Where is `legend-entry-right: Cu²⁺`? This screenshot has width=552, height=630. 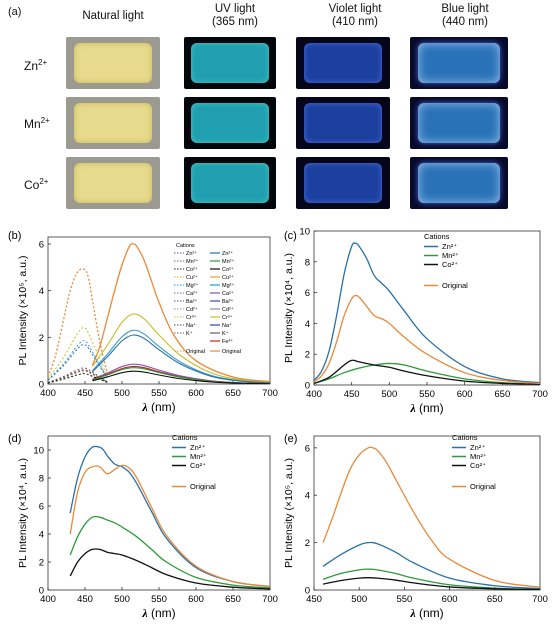
legend-entry-right: Cu²⁺ is located at coordinates (228, 277).